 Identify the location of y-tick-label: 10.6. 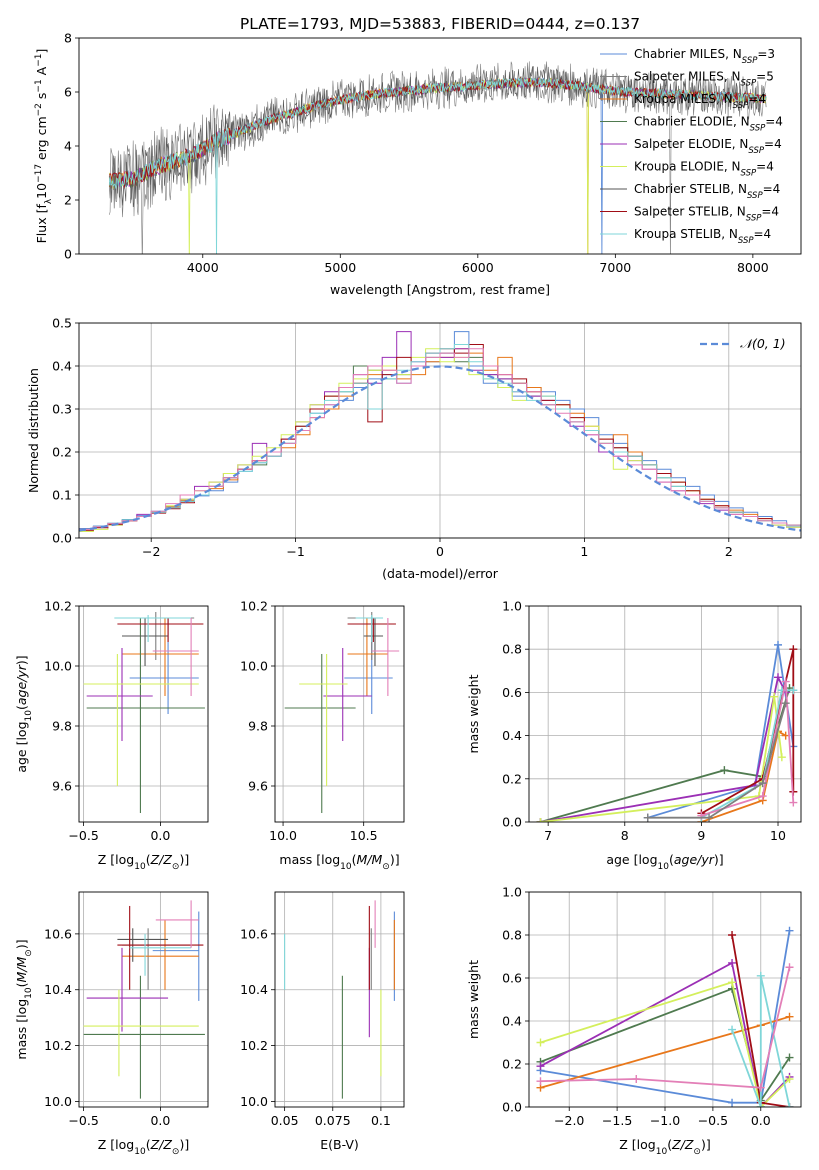
(58, 933).